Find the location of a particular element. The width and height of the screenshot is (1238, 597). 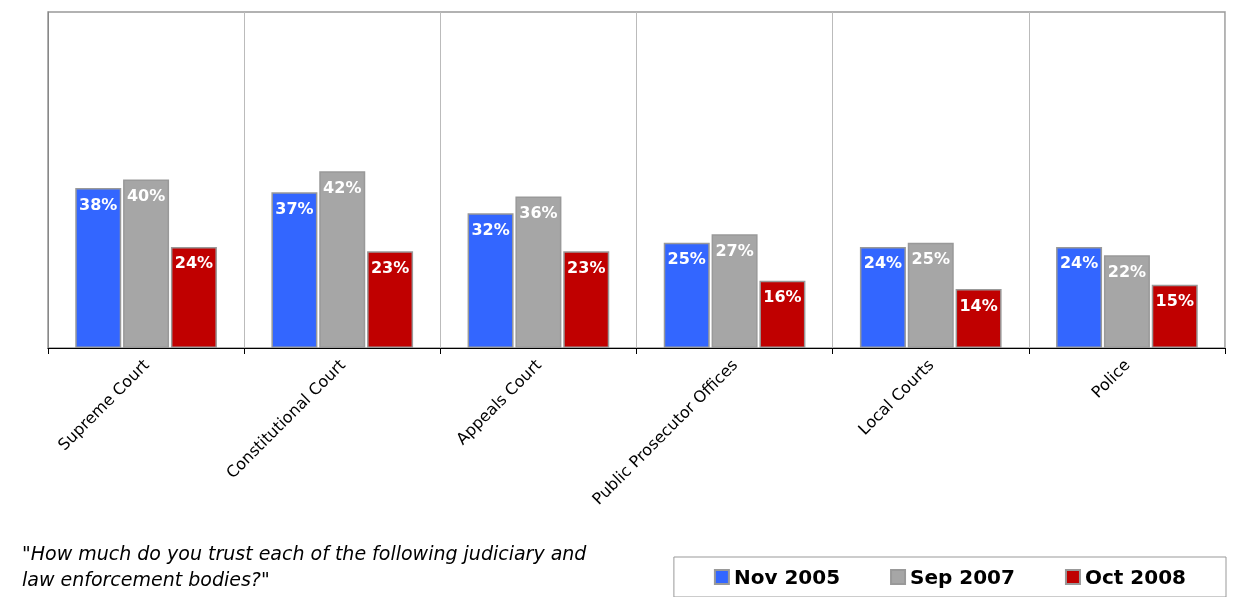

text: "How much do you trust each of the following judiciary and law enforcement bodies?" is located at coordinates (305, 566).